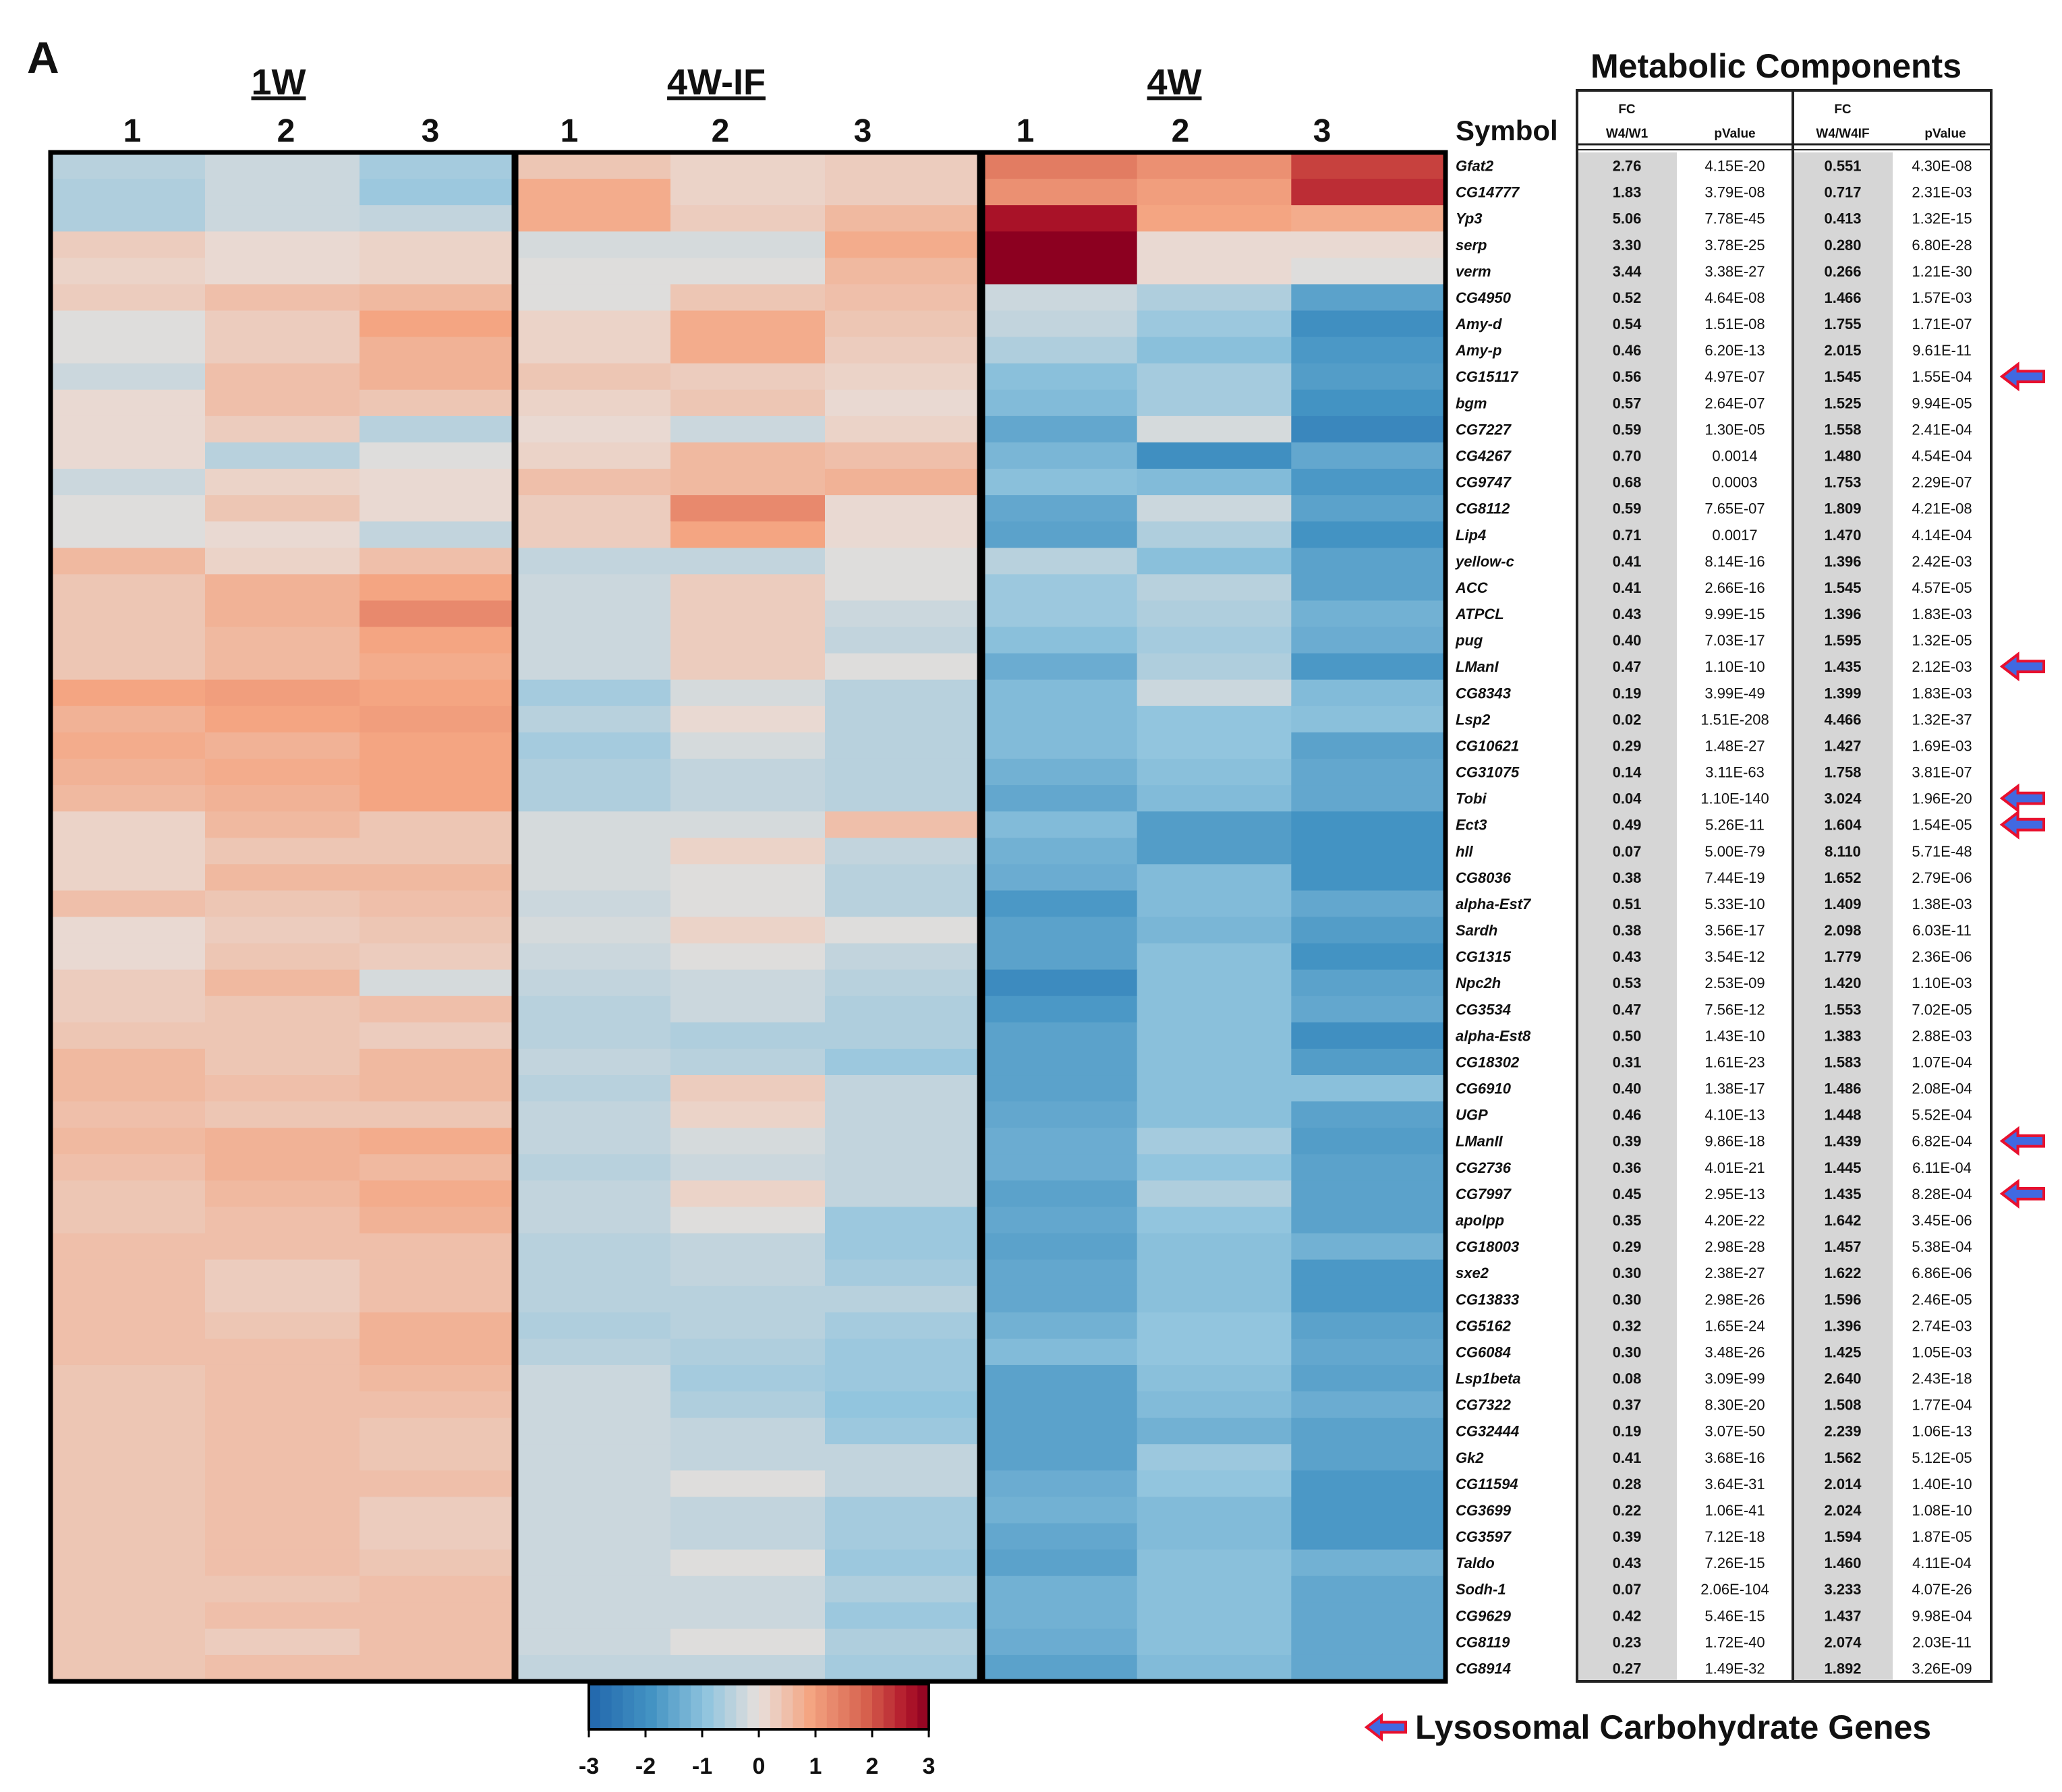 This screenshot has height=1792, width=2062. What do you see at coordinates (1627, 1325) in the screenshot?
I see `fc-w4w1-value: 0.32` at bounding box center [1627, 1325].